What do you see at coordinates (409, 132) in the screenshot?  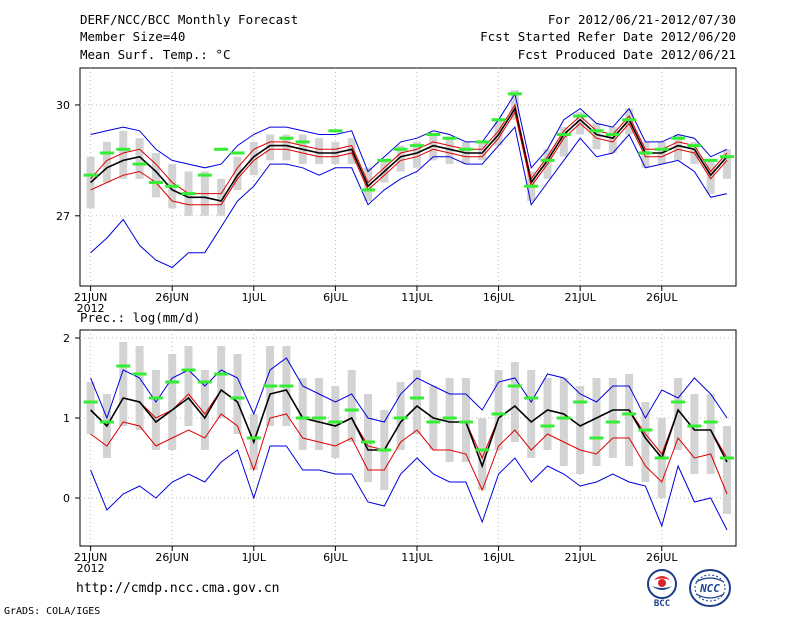 I see `series-max-line` at bounding box center [409, 132].